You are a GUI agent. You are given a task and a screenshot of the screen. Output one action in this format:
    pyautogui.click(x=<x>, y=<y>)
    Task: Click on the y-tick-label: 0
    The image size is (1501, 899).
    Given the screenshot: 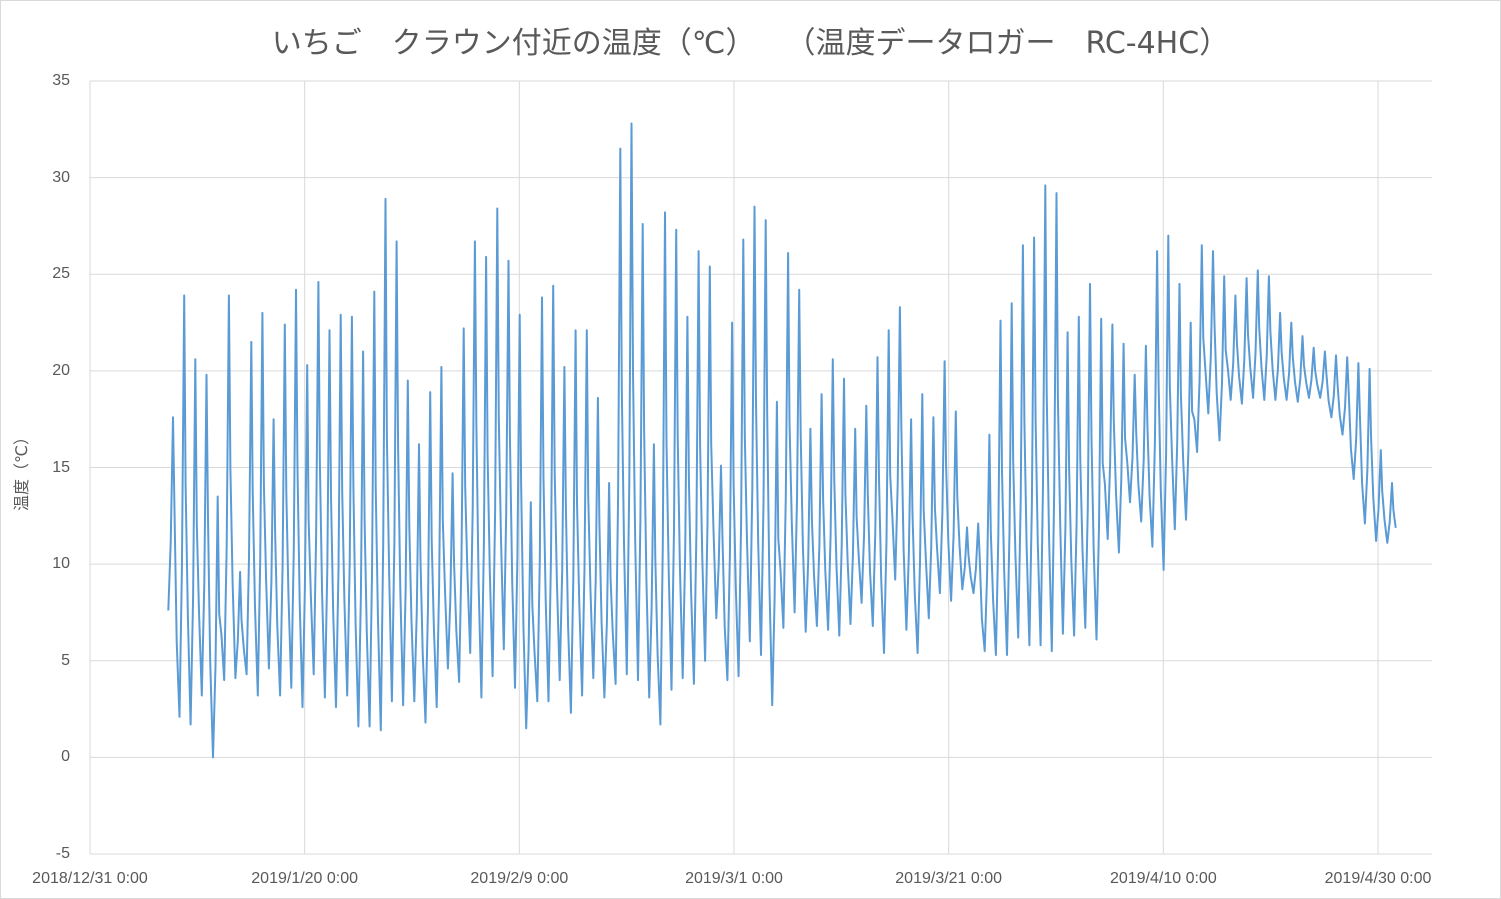 What is the action you would take?
    pyautogui.click(x=65, y=757)
    